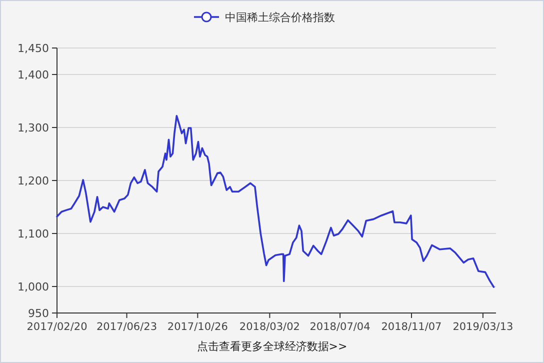 The width and height of the screenshot is (544, 363). What do you see at coordinates (57, 327) in the screenshot?
I see `x-tick-label: 2017/02/20` at bounding box center [57, 327].